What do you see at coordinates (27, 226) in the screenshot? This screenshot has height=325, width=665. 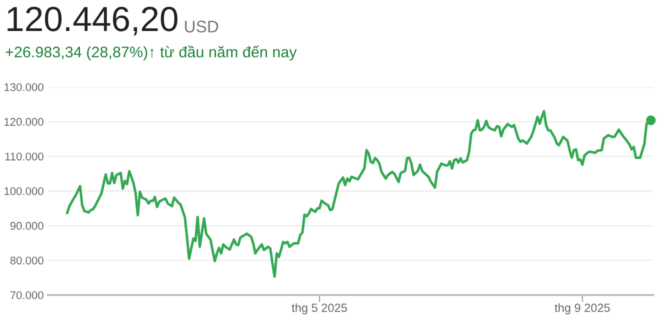 I see `y-tick-label: 90.000` at bounding box center [27, 226].